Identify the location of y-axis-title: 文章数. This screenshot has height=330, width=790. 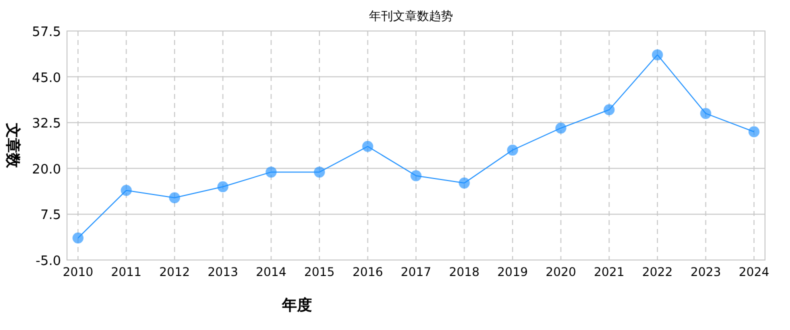
(13, 145).